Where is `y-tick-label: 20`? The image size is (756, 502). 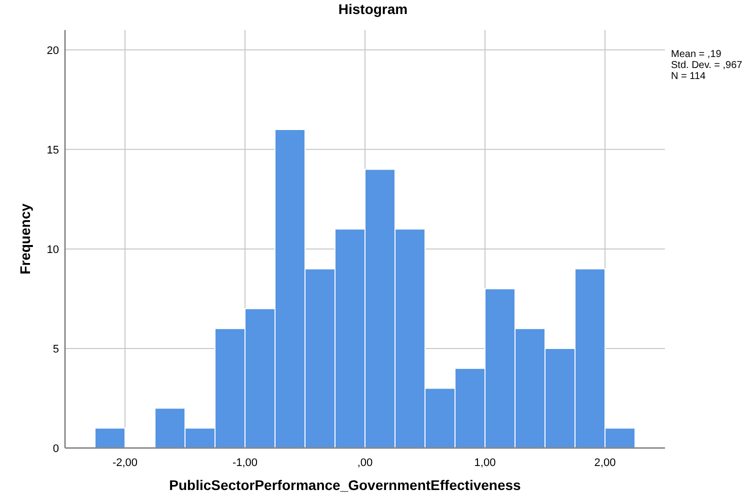 y-tick-label: 20 is located at coordinates (52, 50).